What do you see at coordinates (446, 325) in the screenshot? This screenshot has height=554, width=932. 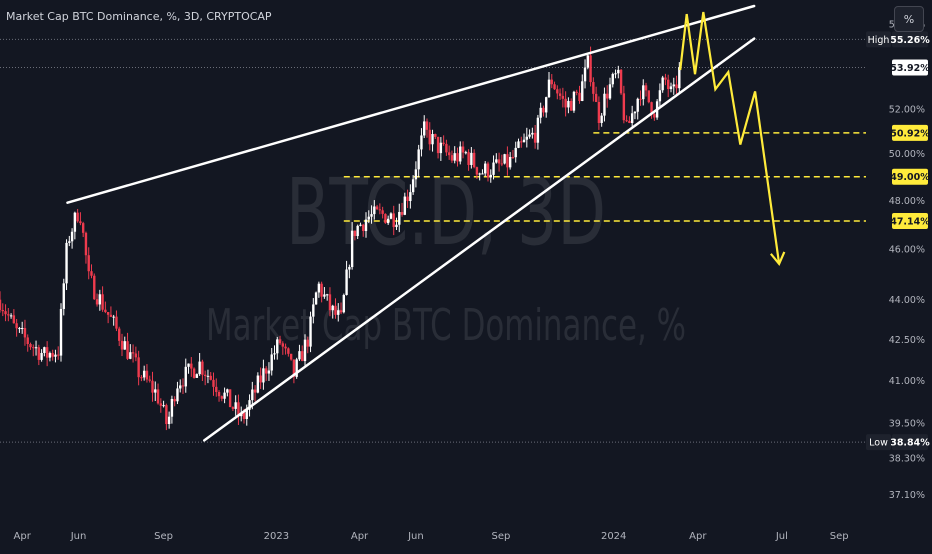 I see `watermark-name: Market Cap BTC Dominance, %` at bounding box center [446, 325].